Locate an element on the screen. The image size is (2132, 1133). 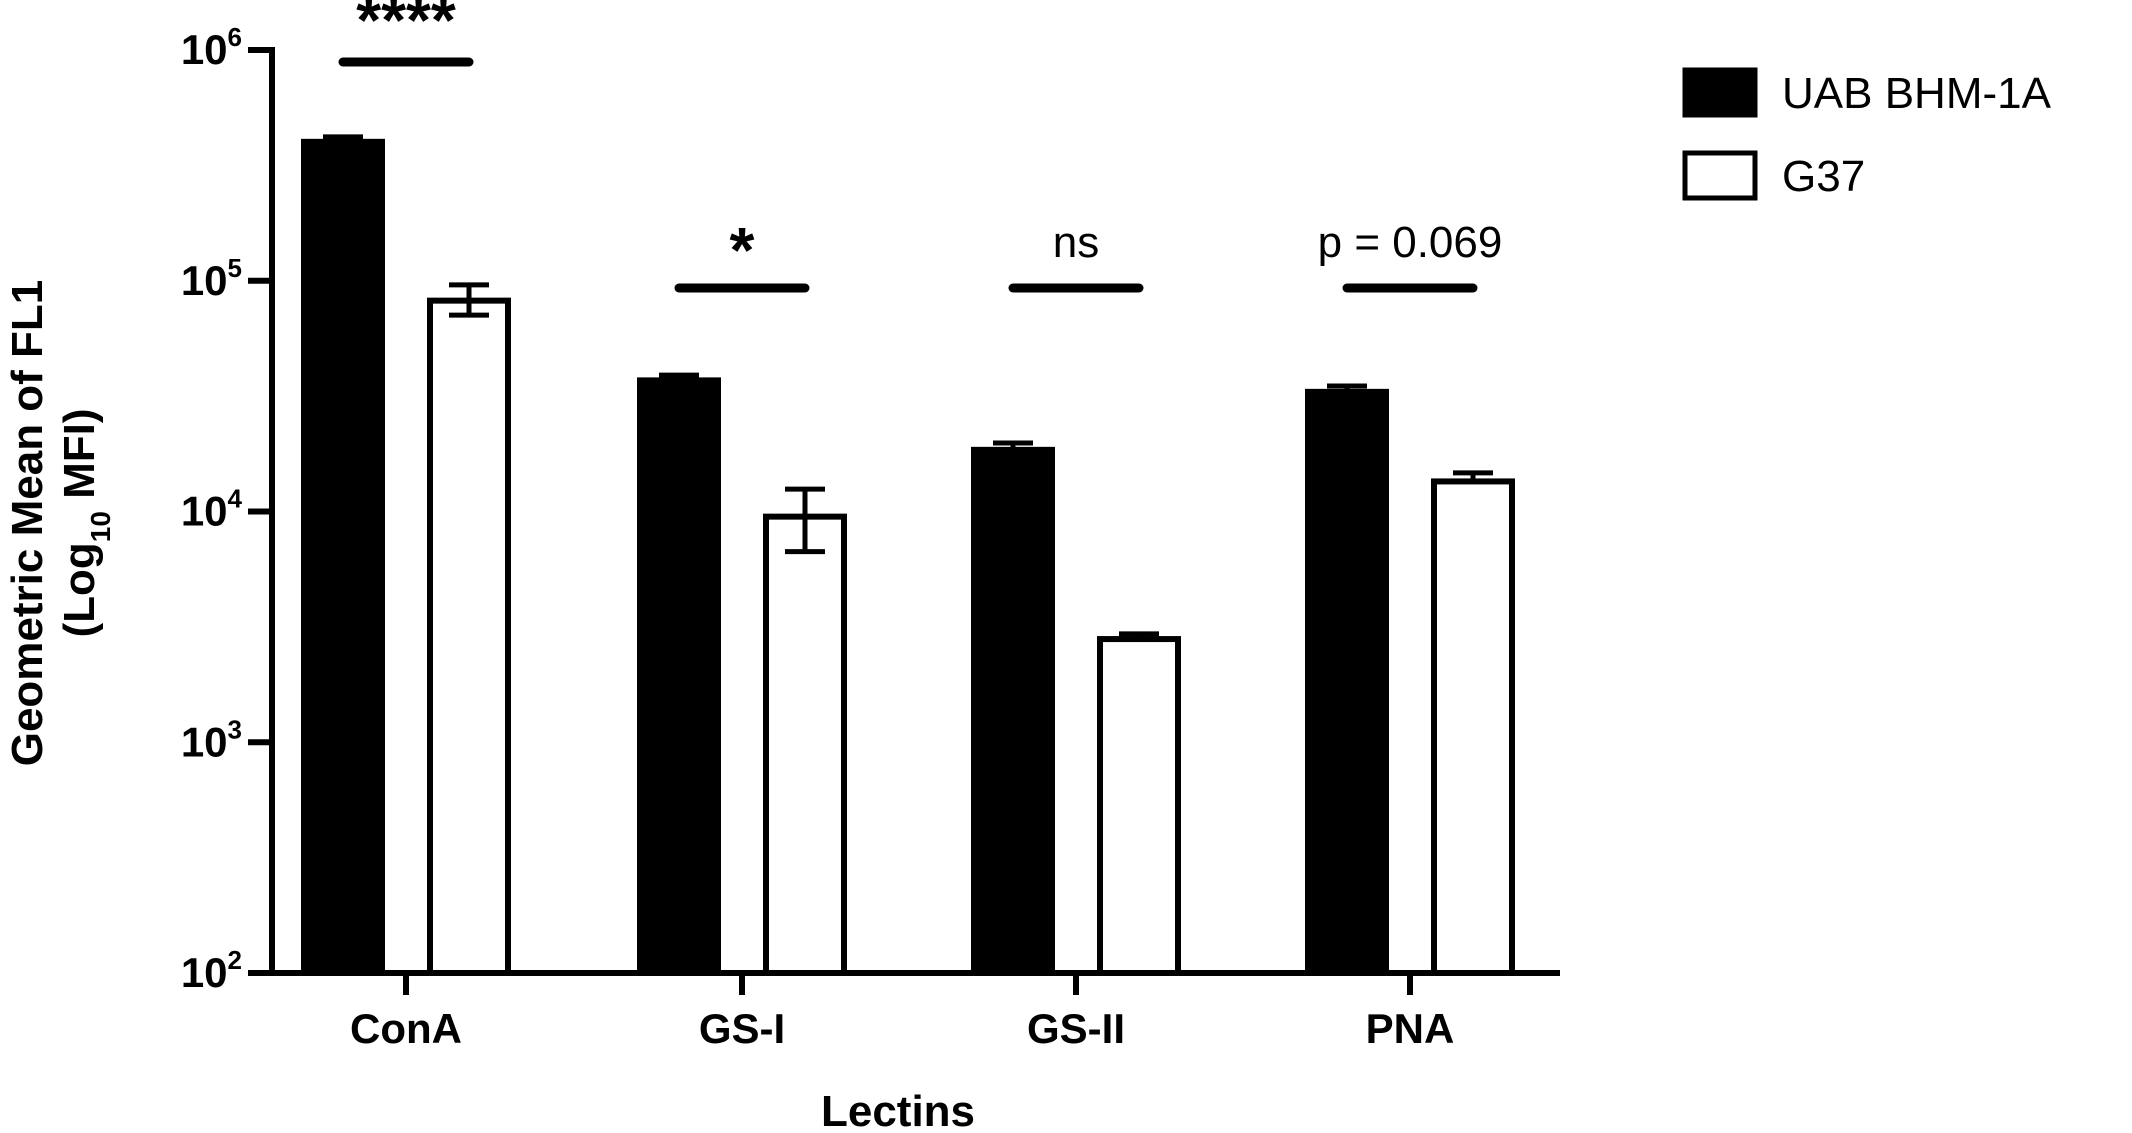
y-axis-title-sub: 10 is located at coordinates (100, 526).